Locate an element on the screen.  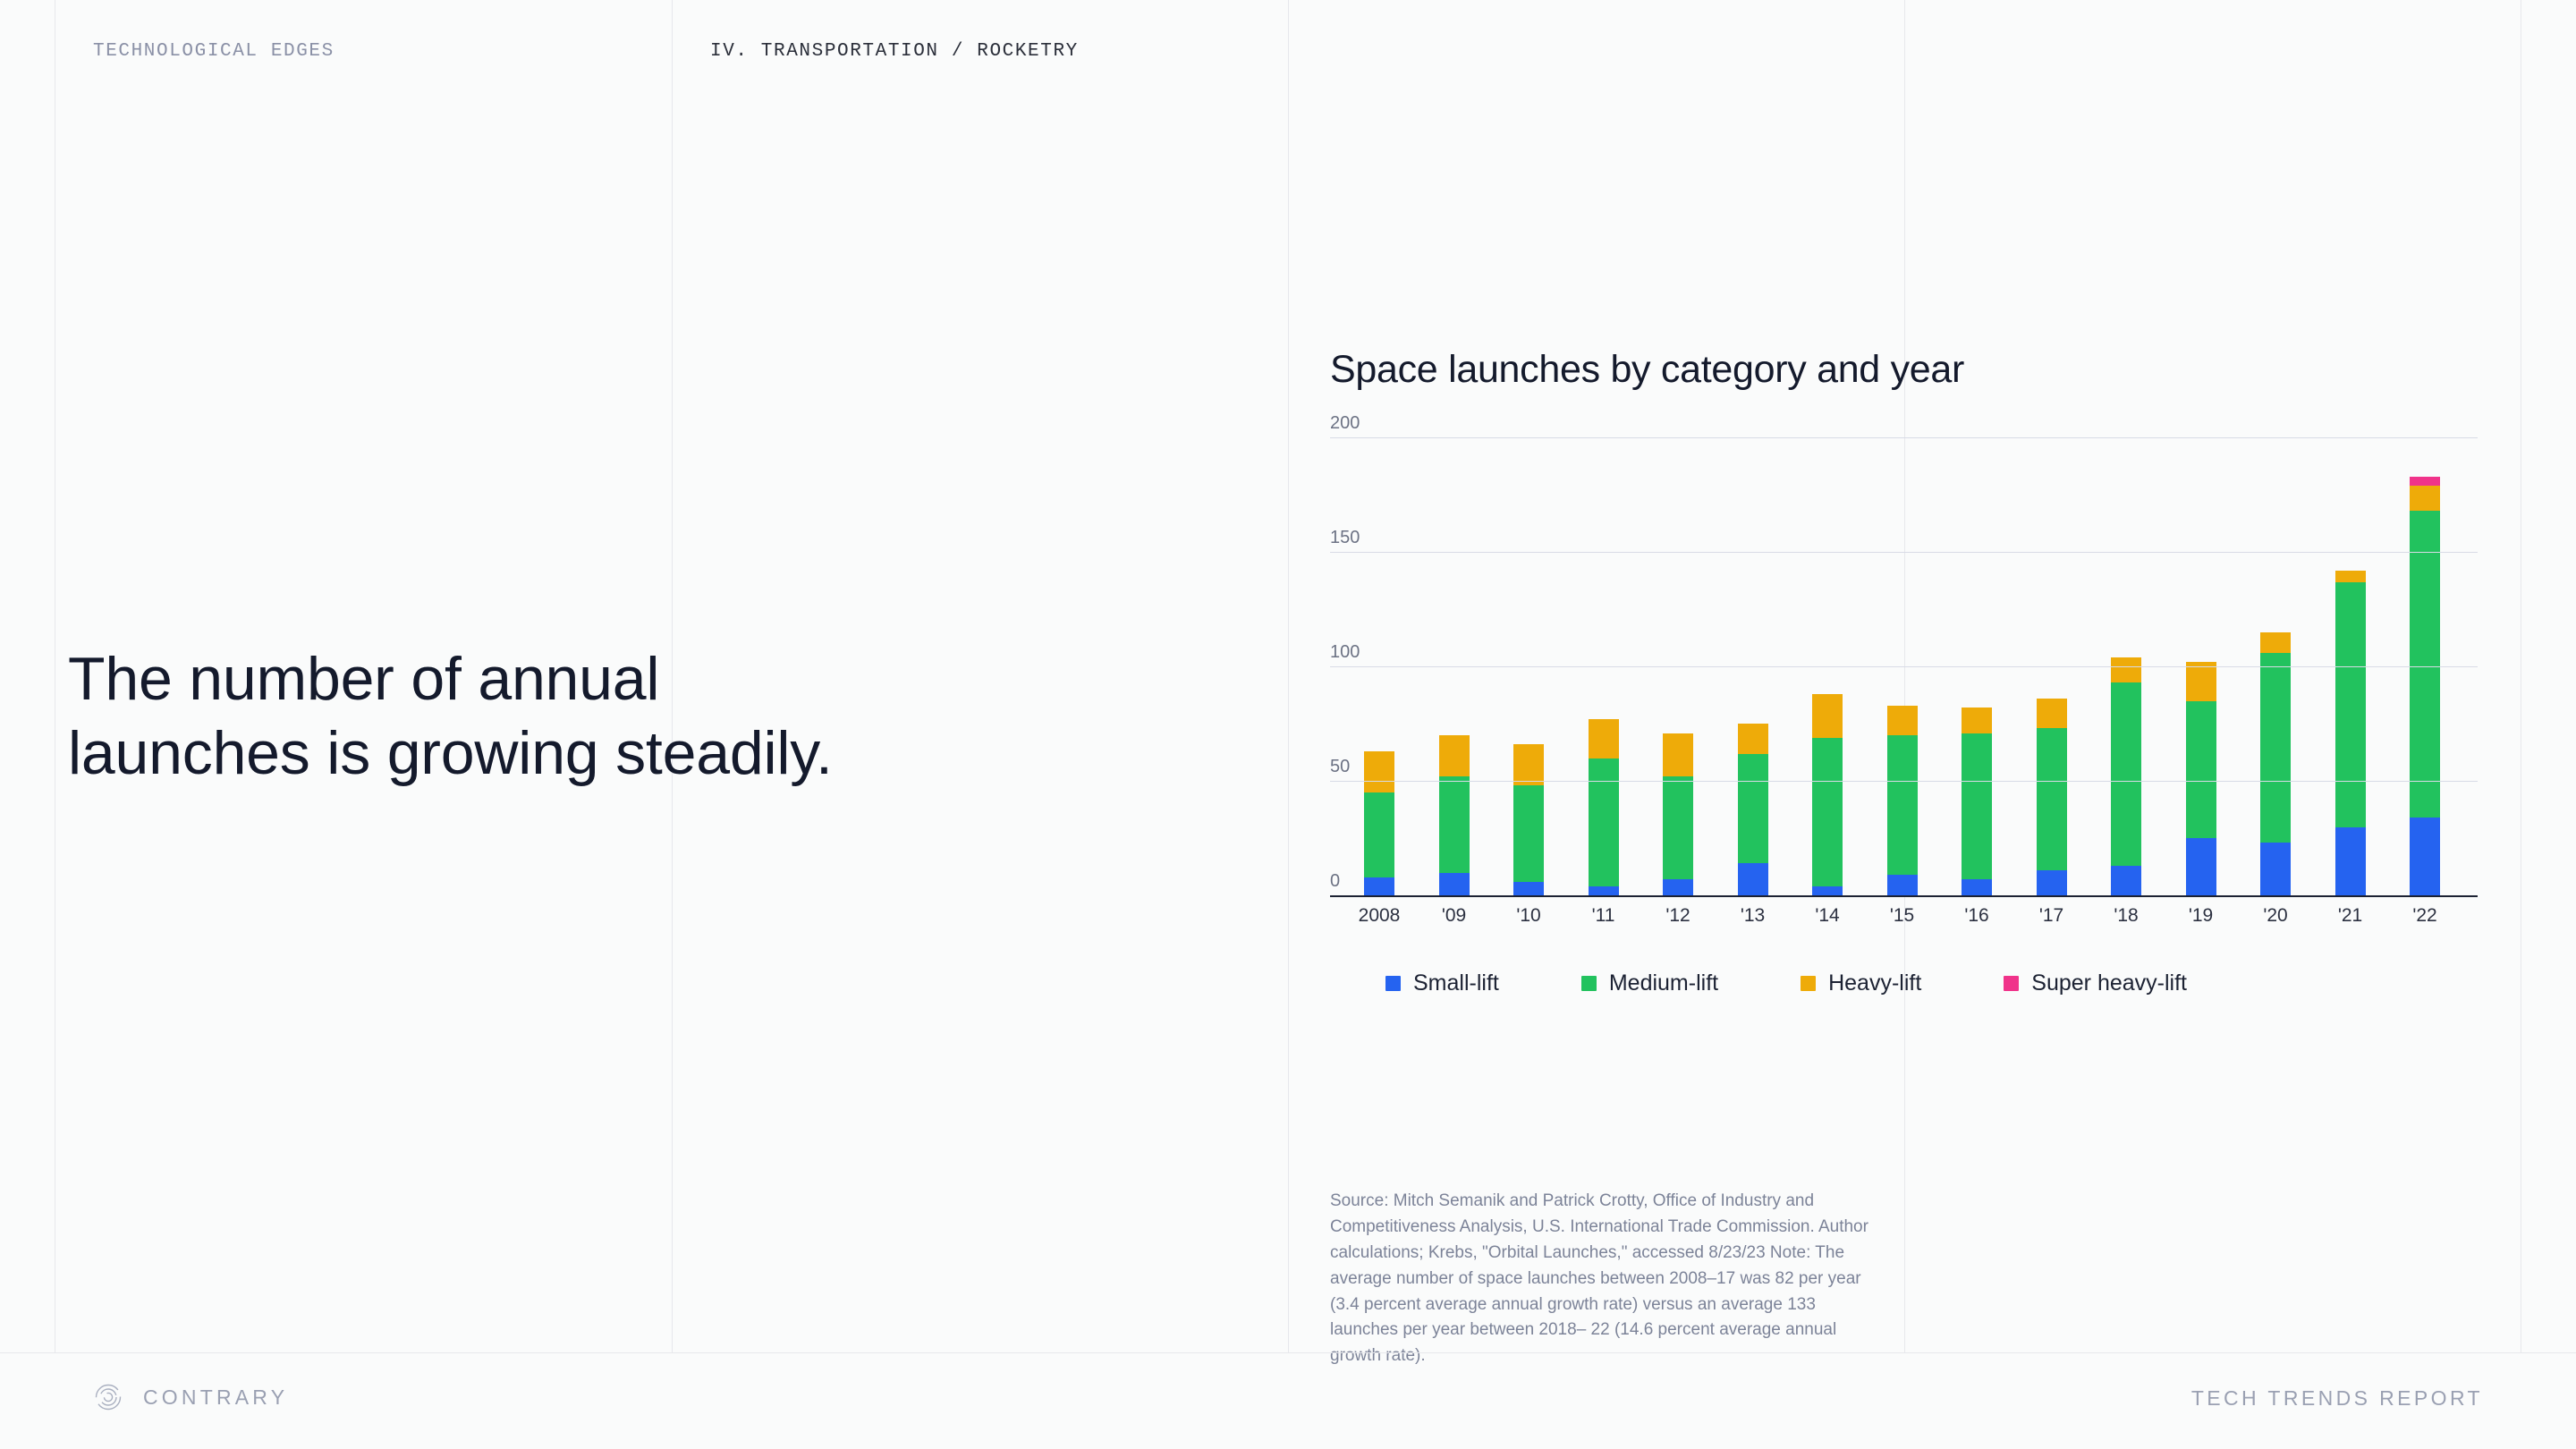
chart-y-tick-label: 150 is located at coordinates (1345, 538).